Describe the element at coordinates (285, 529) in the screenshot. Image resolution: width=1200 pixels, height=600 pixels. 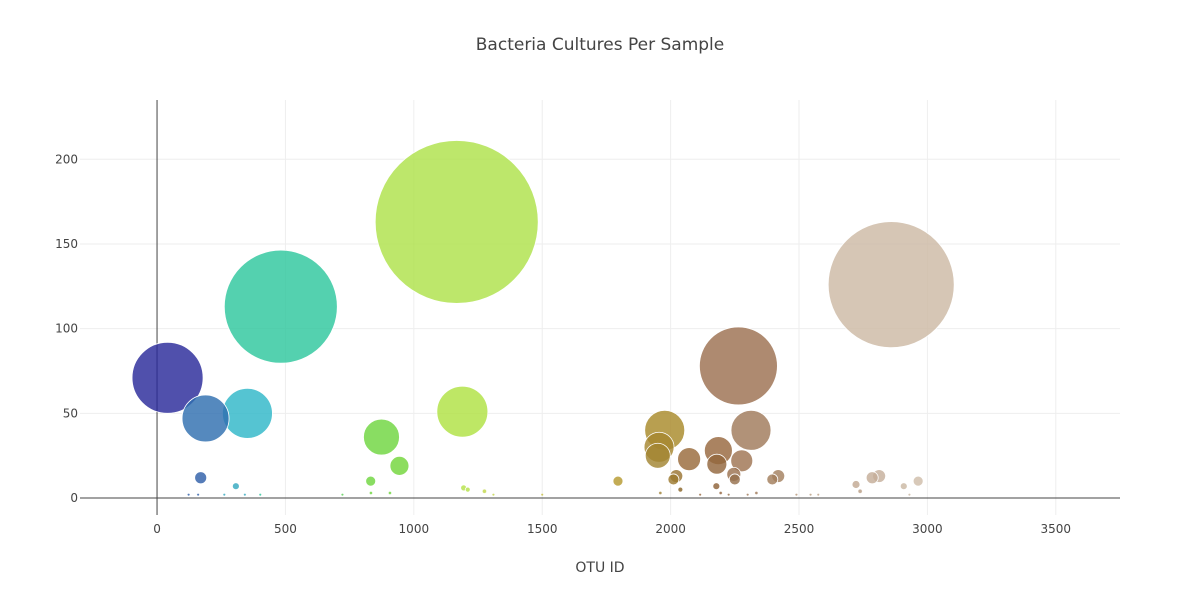
I see `x-tick-label: 500` at that location.